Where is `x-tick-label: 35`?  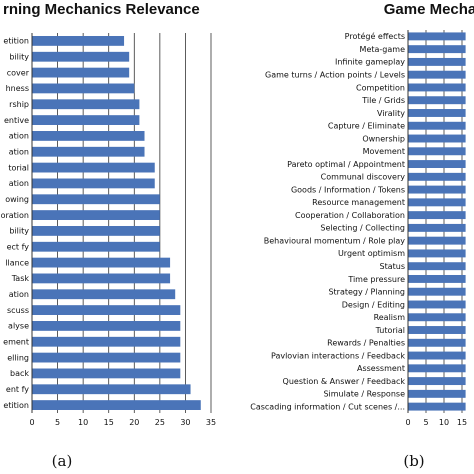
x-tick-label: 35 is located at coordinates (211, 422).